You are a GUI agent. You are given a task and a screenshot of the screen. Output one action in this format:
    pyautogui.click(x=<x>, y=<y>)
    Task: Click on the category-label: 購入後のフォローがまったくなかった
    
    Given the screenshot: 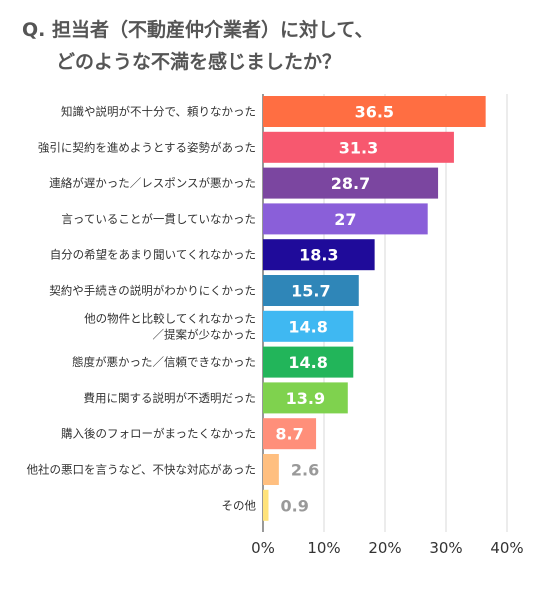 What is the action you would take?
    pyautogui.click(x=158, y=434)
    